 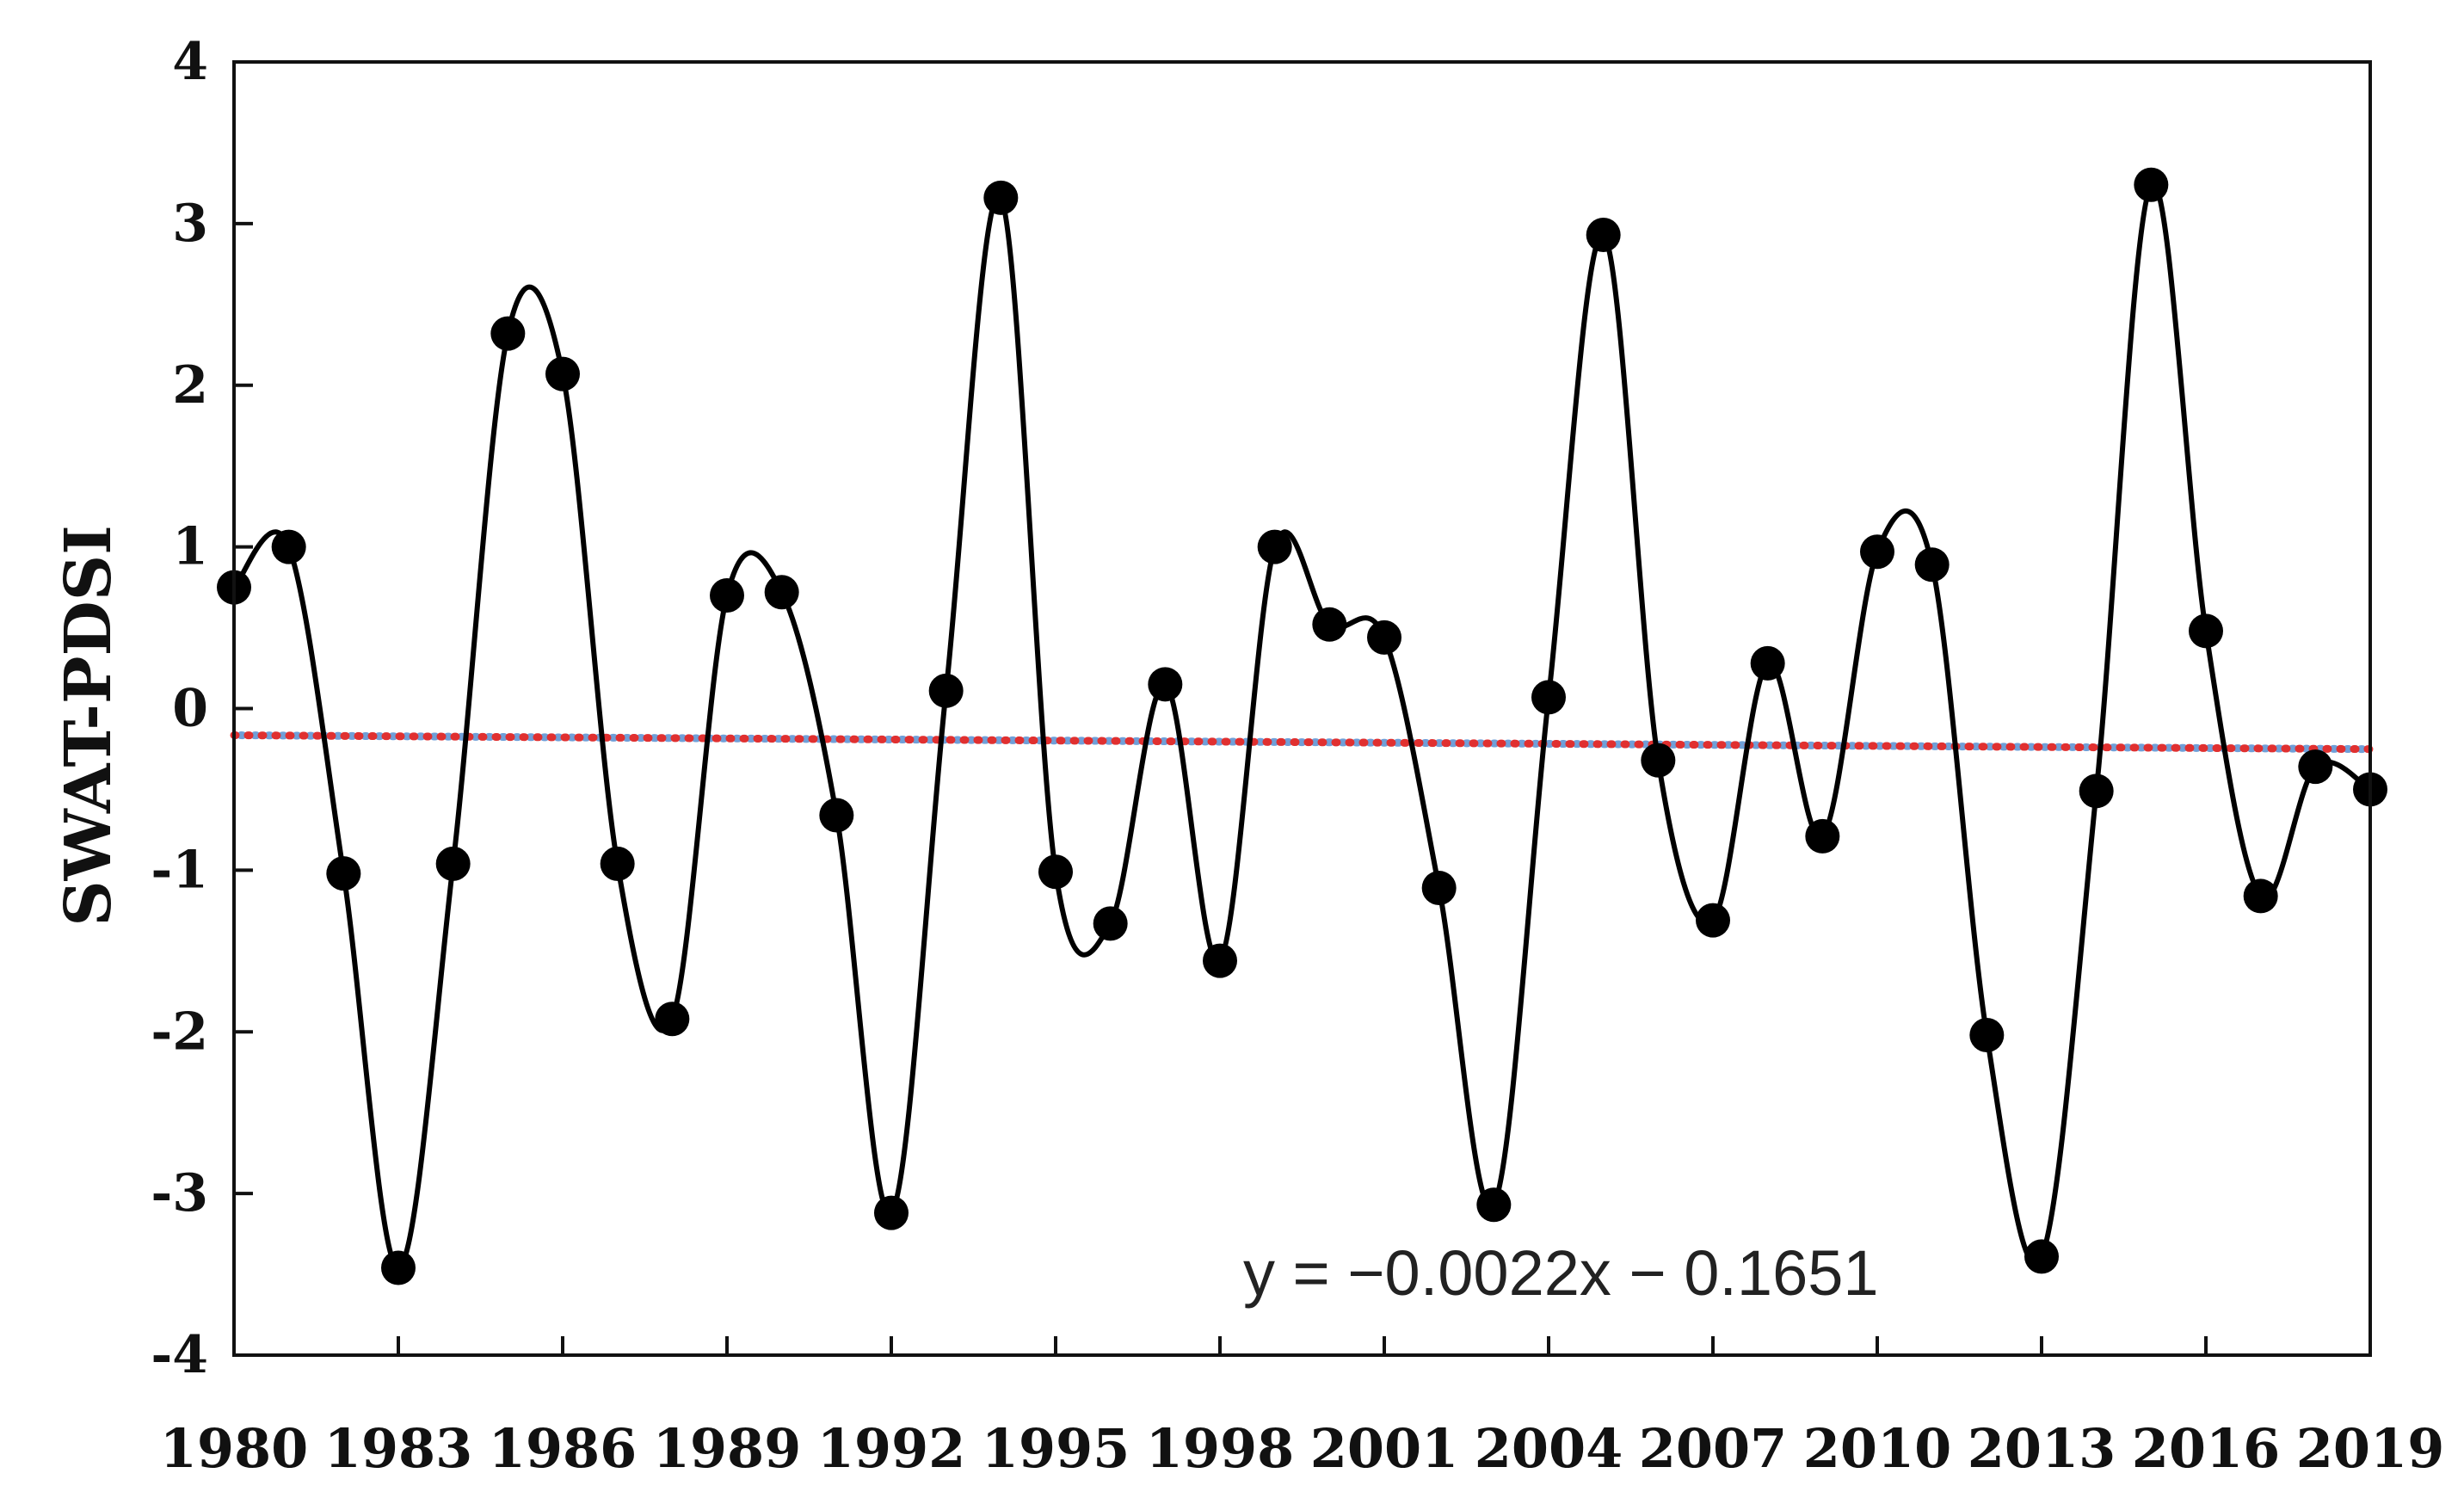 What do you see at coordinates (179, 1193) in the screenshot?
I see `y-tick-label: -3` at bounding box center [179, 1193].